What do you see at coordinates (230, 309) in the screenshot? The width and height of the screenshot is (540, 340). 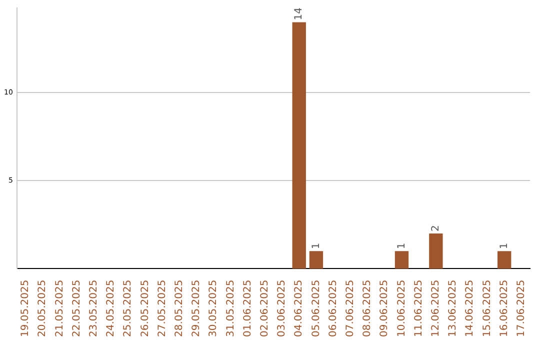 I see `x-tick-label: 31.05.2025` at bounding box center [230, 309].